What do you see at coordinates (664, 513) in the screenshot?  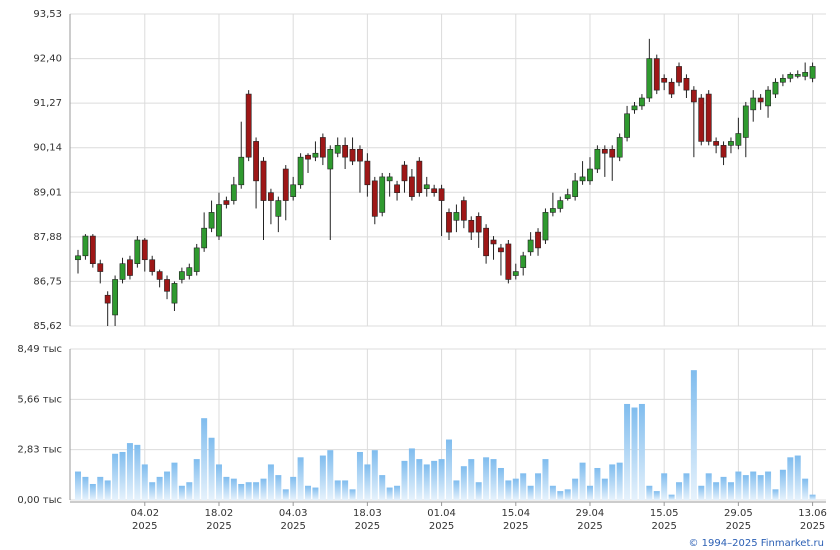 I see `x-tick-label: 15.05` at bounding box center [664, 513].